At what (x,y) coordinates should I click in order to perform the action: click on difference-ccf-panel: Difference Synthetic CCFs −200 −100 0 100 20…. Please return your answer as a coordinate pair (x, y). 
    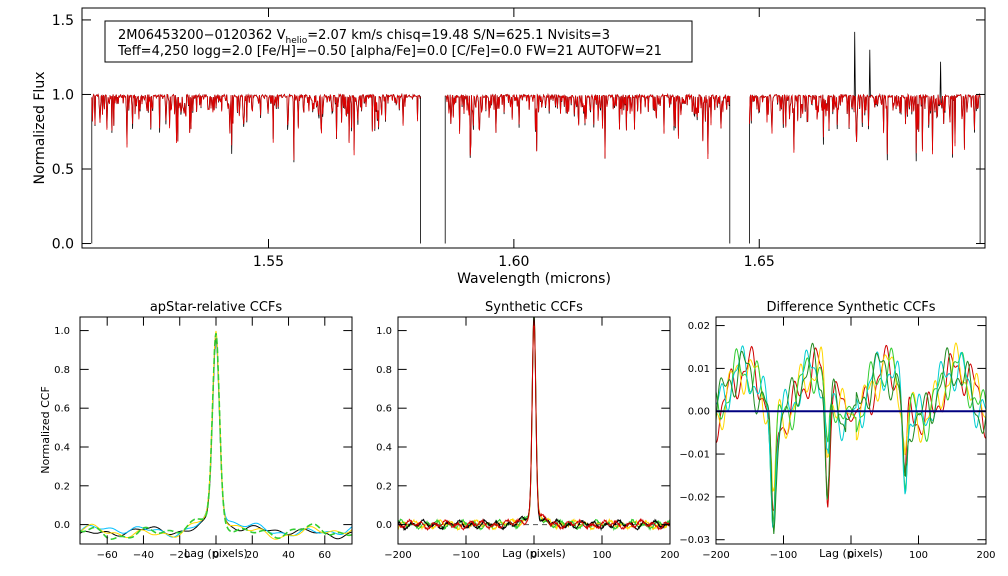
    Looking at the image, I should click on (837, 430).